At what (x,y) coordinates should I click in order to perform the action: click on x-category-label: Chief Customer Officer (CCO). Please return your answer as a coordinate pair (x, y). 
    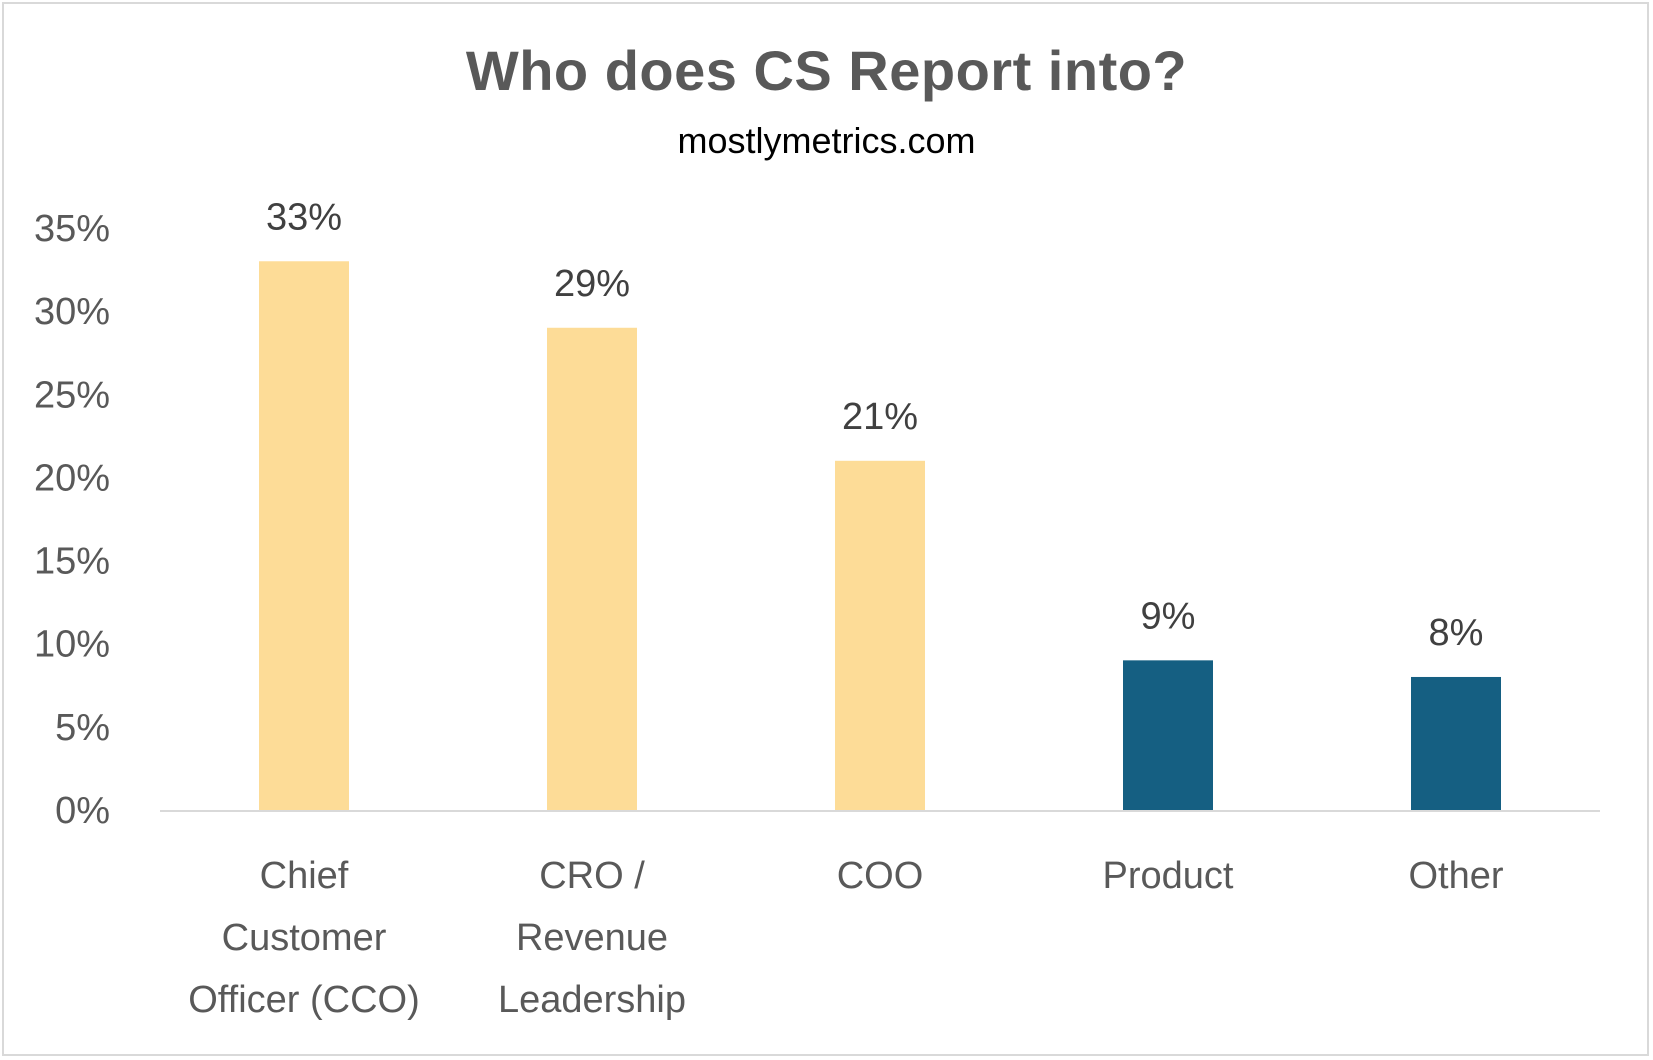
    Looking at the image, I should click on (304, 938).